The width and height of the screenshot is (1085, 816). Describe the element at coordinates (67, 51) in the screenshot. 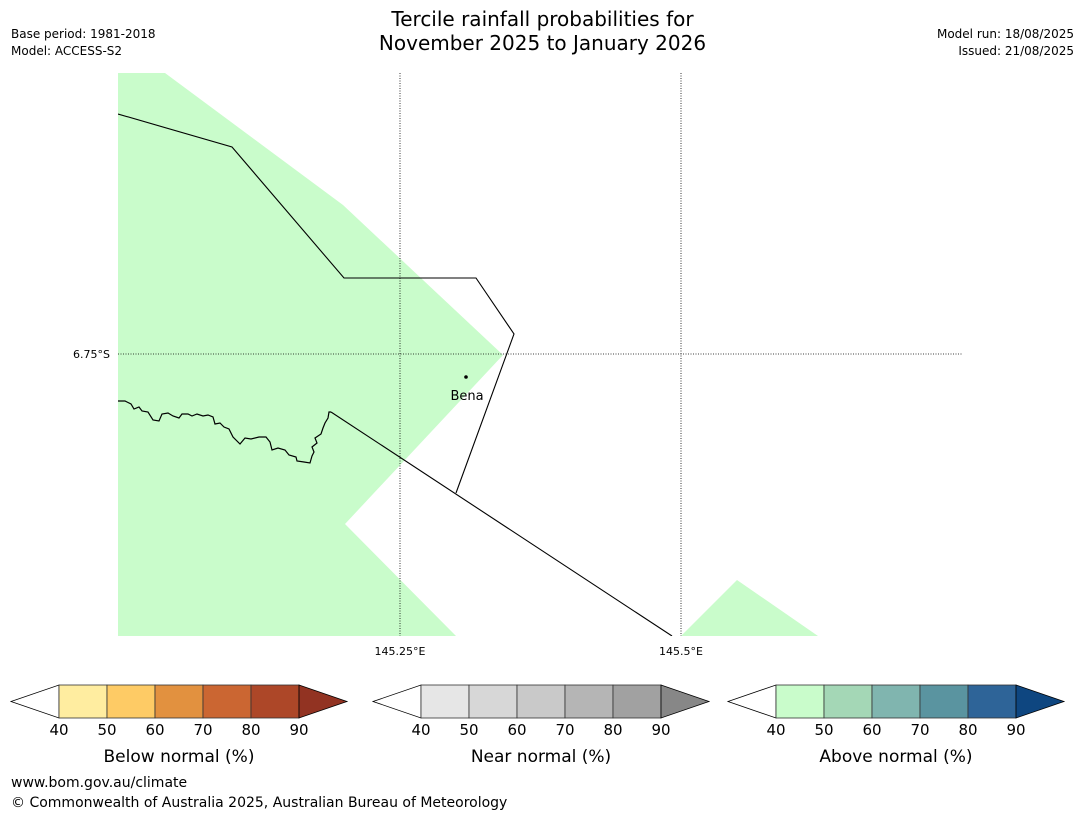

I see `model-name: Model: ACCESS-S2` at that location.